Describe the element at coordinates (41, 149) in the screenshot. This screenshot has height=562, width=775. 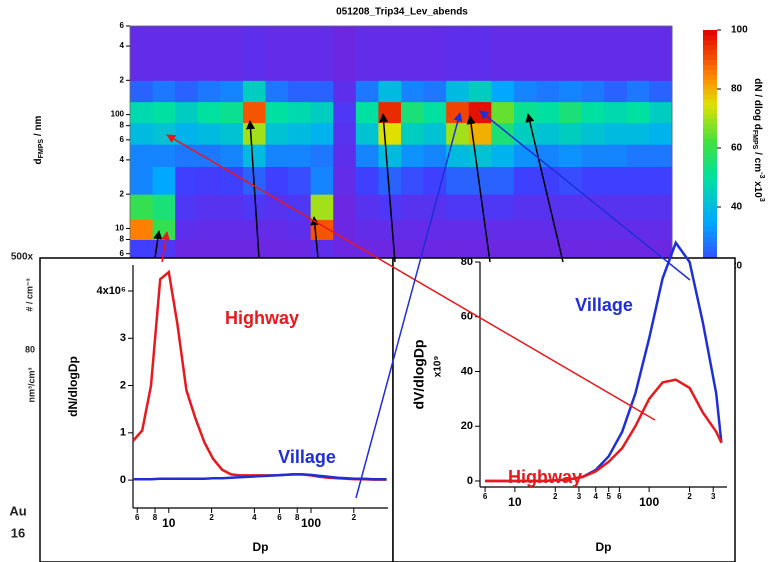
I see `y-axis-label-part: FMPS` at that location.